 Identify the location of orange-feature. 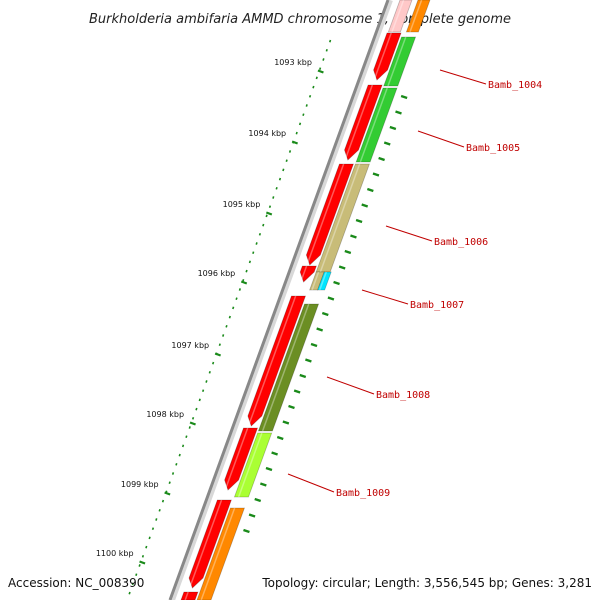
(418, 16).